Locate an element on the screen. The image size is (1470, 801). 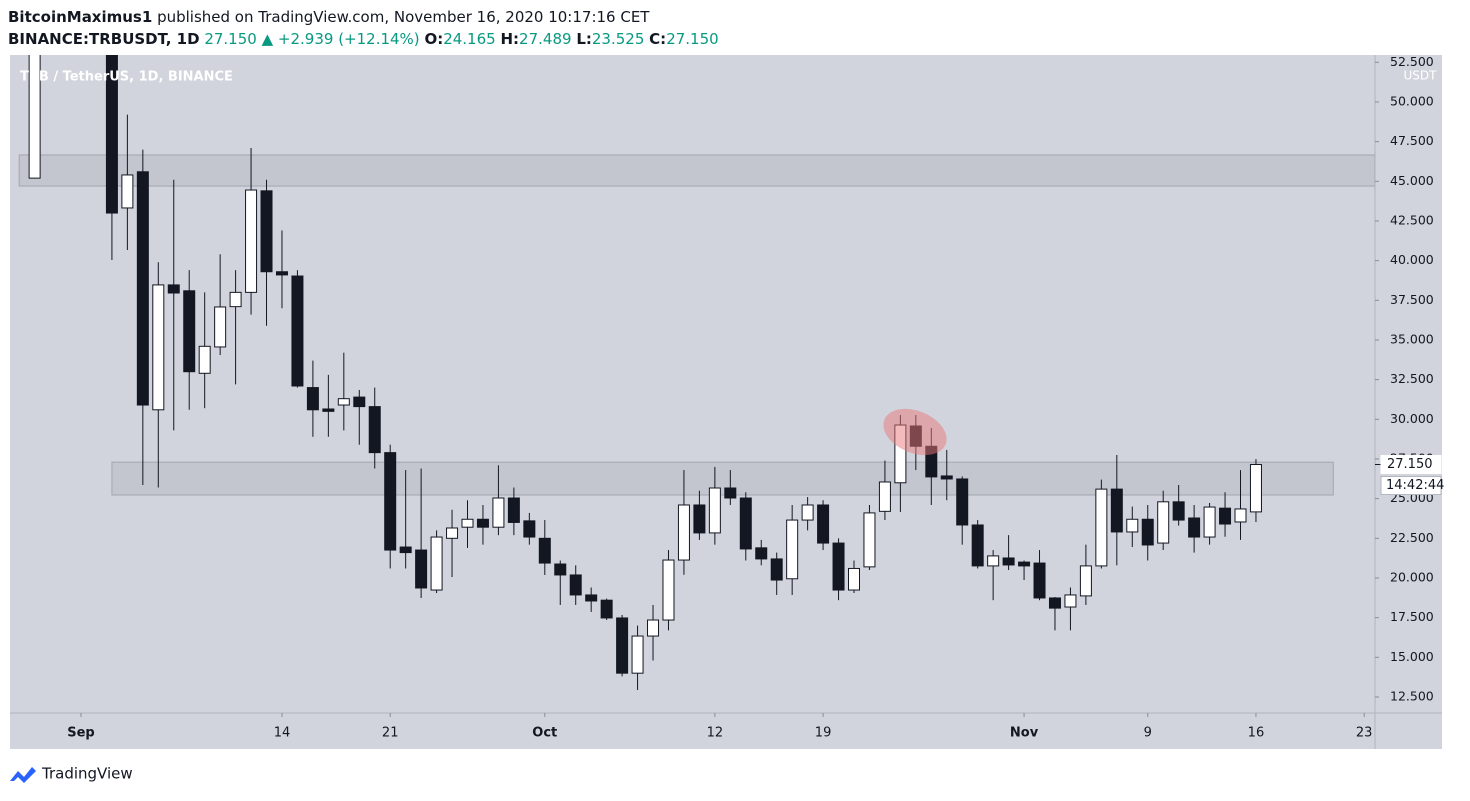
c: 27.150 is located at coordinates (692, 39).